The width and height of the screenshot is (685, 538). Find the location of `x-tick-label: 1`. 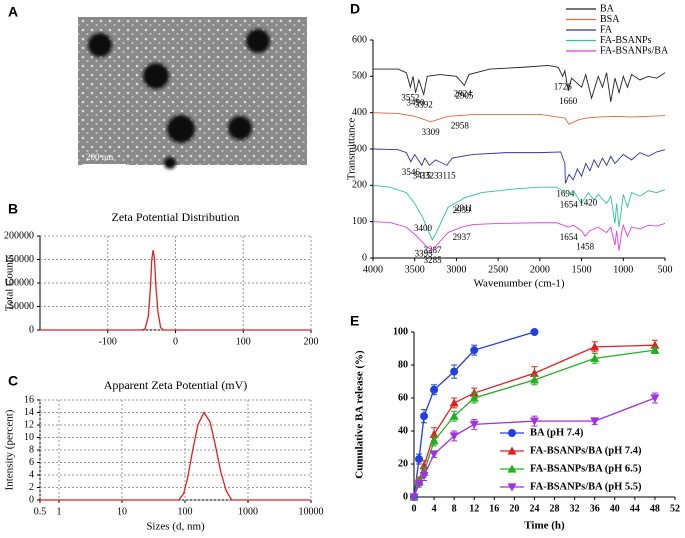

x-tick-label: 1 is located at coordinates (58, 511).